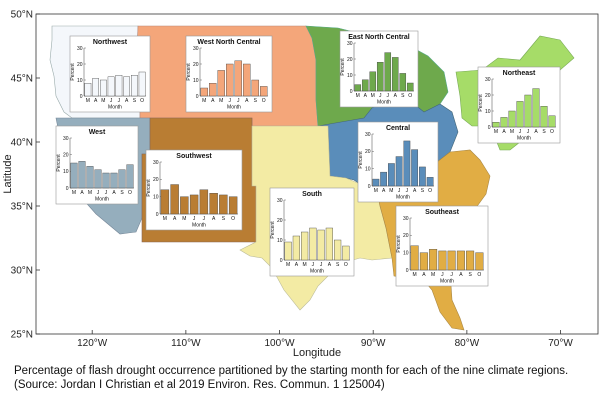  Describe the element at coordinates (467, 343) in the screenshot. I see `x-tick-label: 80°W` at that location.